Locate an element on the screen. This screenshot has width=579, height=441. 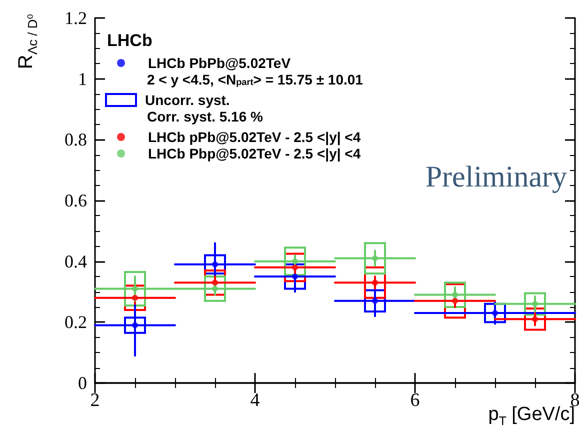
y-tick-label: 0.4 is located at coordinates (75, 261).